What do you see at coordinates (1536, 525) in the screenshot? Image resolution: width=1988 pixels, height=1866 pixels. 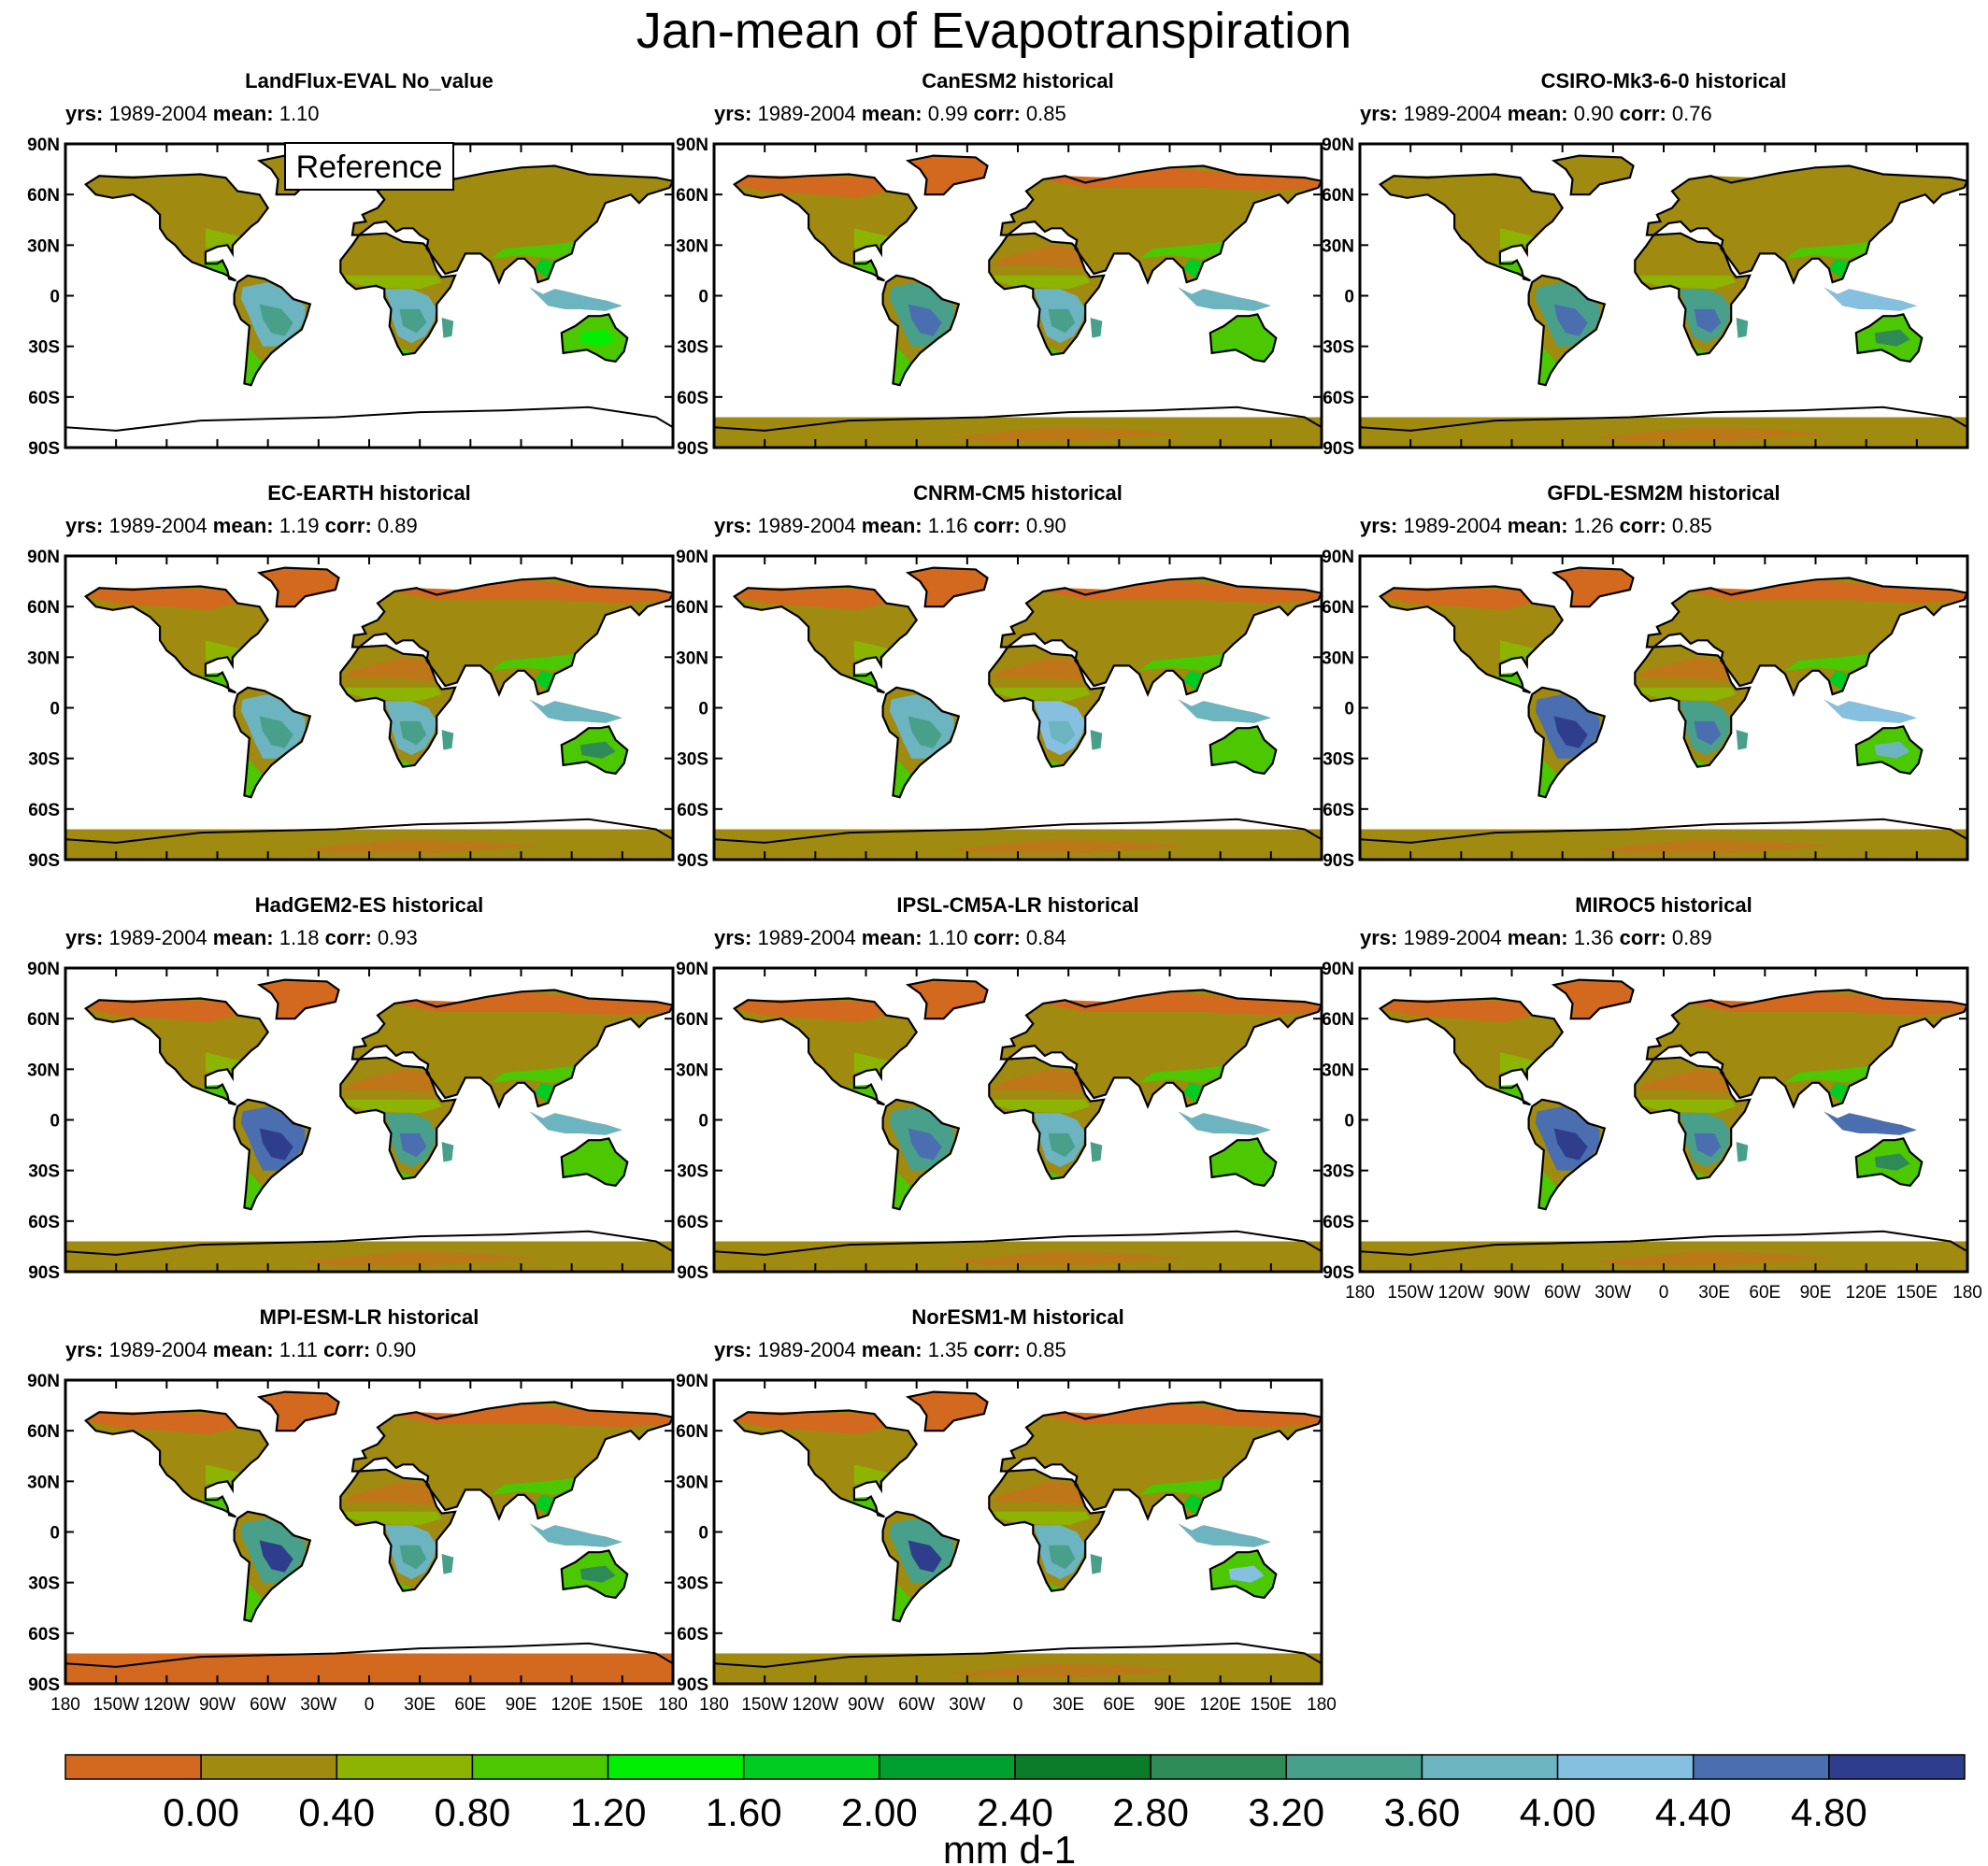 I see `panel-stats: yrs: 1989-2004 mean: 1.26 corr: 0.85` at bounding box center [1536, 525].